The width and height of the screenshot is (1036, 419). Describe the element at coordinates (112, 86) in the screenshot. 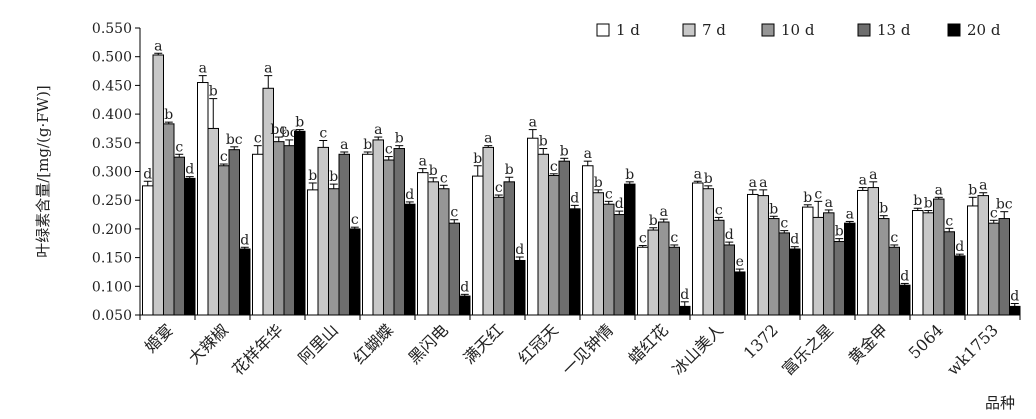

I see `y-tick-label: 0.450` at that location.